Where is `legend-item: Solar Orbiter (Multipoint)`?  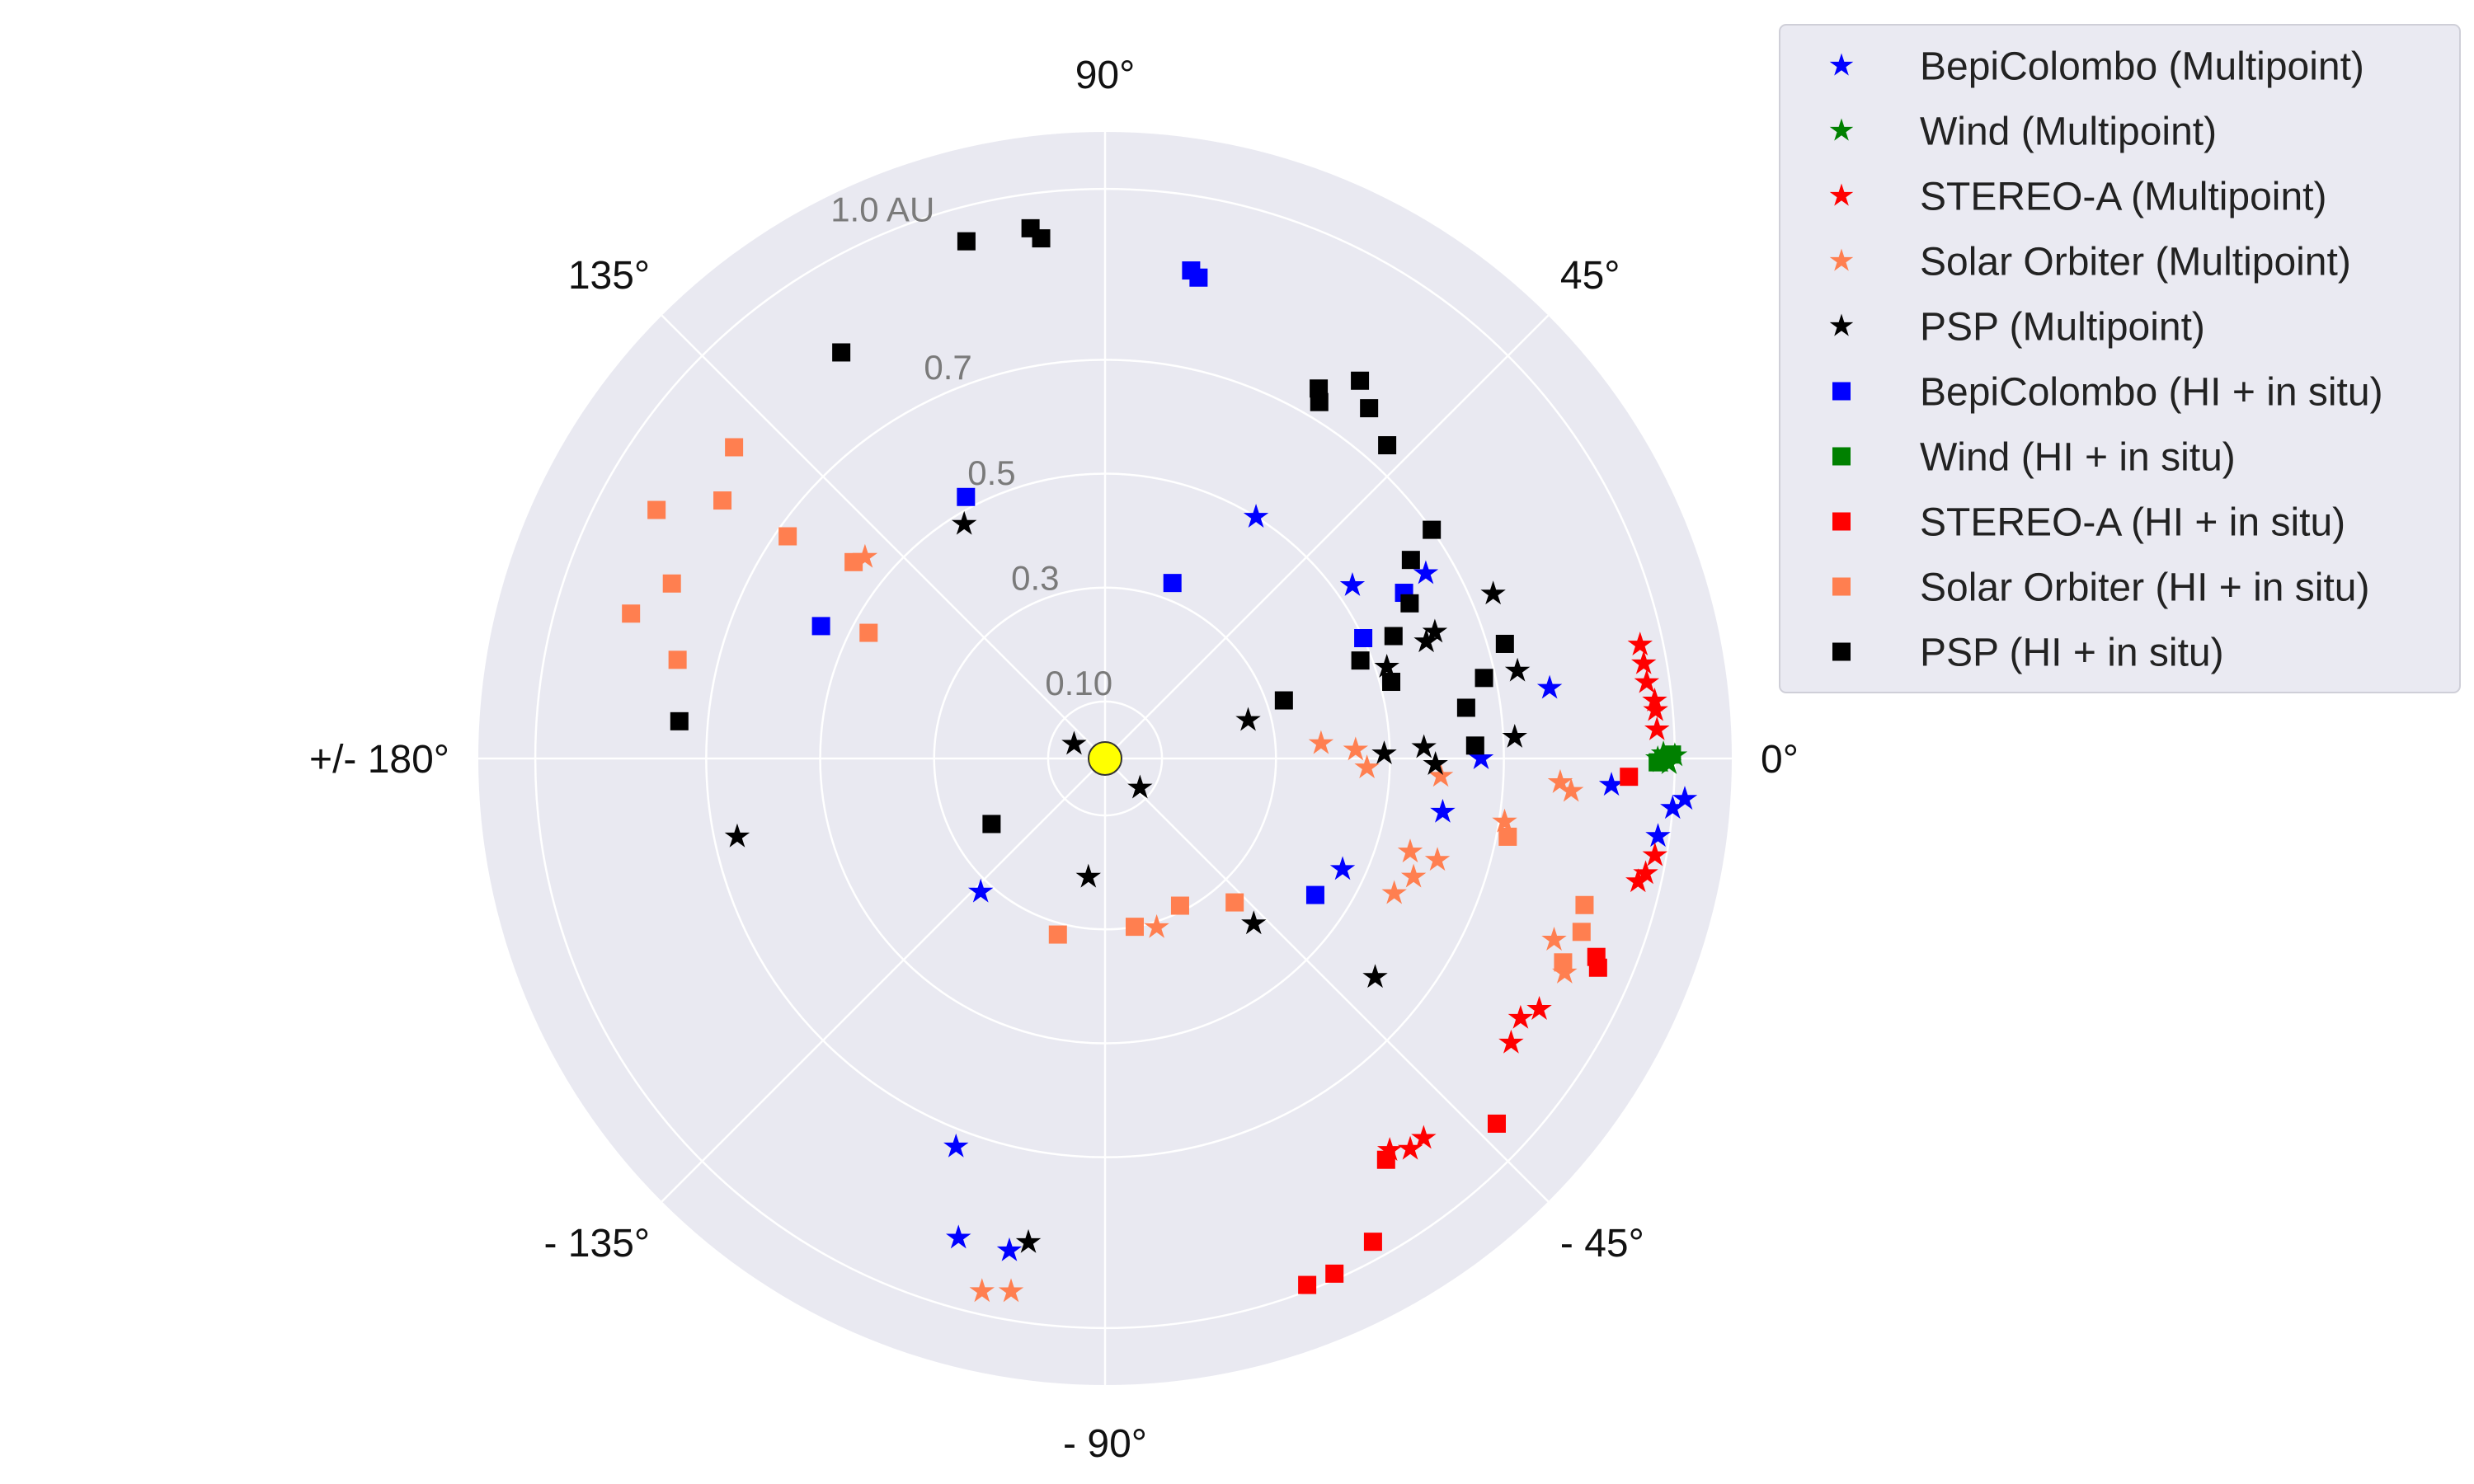
legend-item: Solar Orbiter (Multipoint) is located at coordinates (2090, 262).